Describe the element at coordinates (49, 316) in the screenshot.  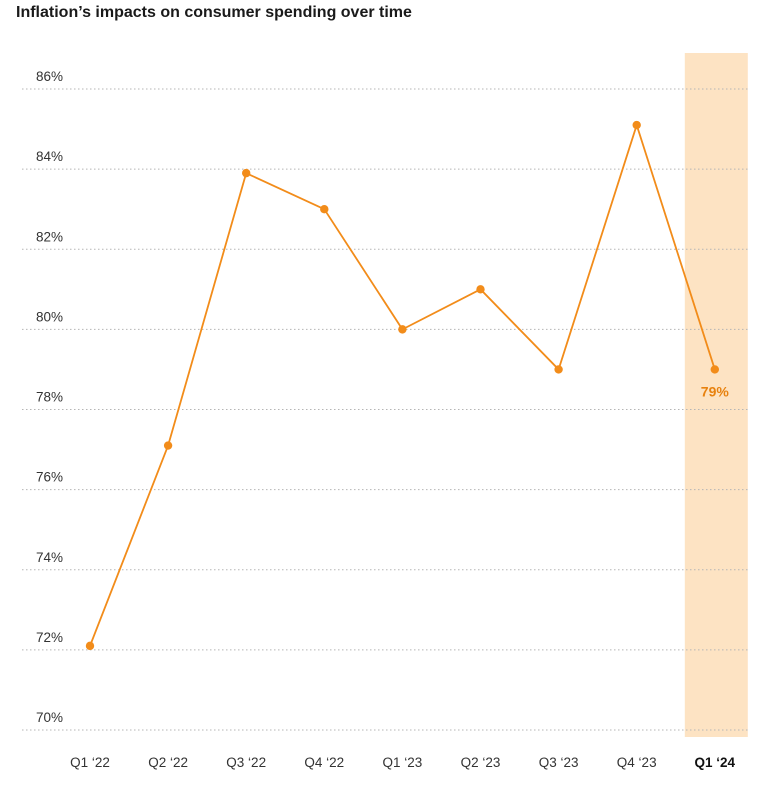
I see `y-tick-label: 80%` at that location.